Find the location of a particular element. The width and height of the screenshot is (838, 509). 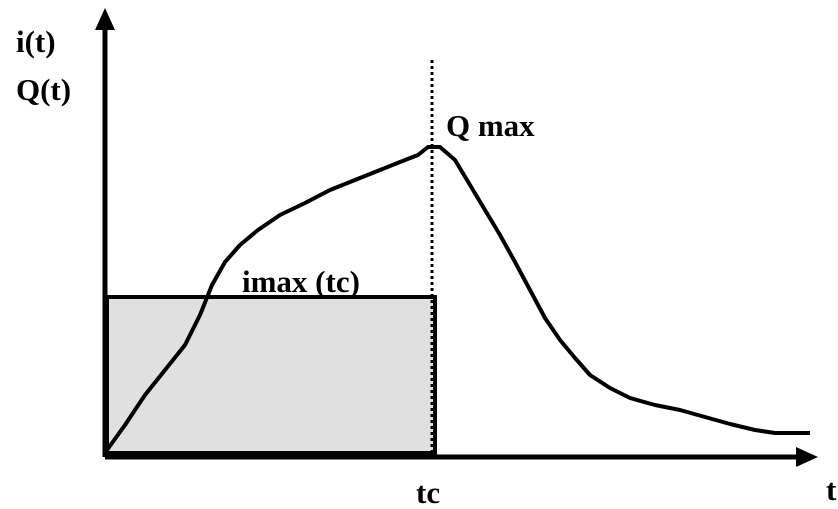

y-label-i: i(t) is located at coordinates (36, 41).